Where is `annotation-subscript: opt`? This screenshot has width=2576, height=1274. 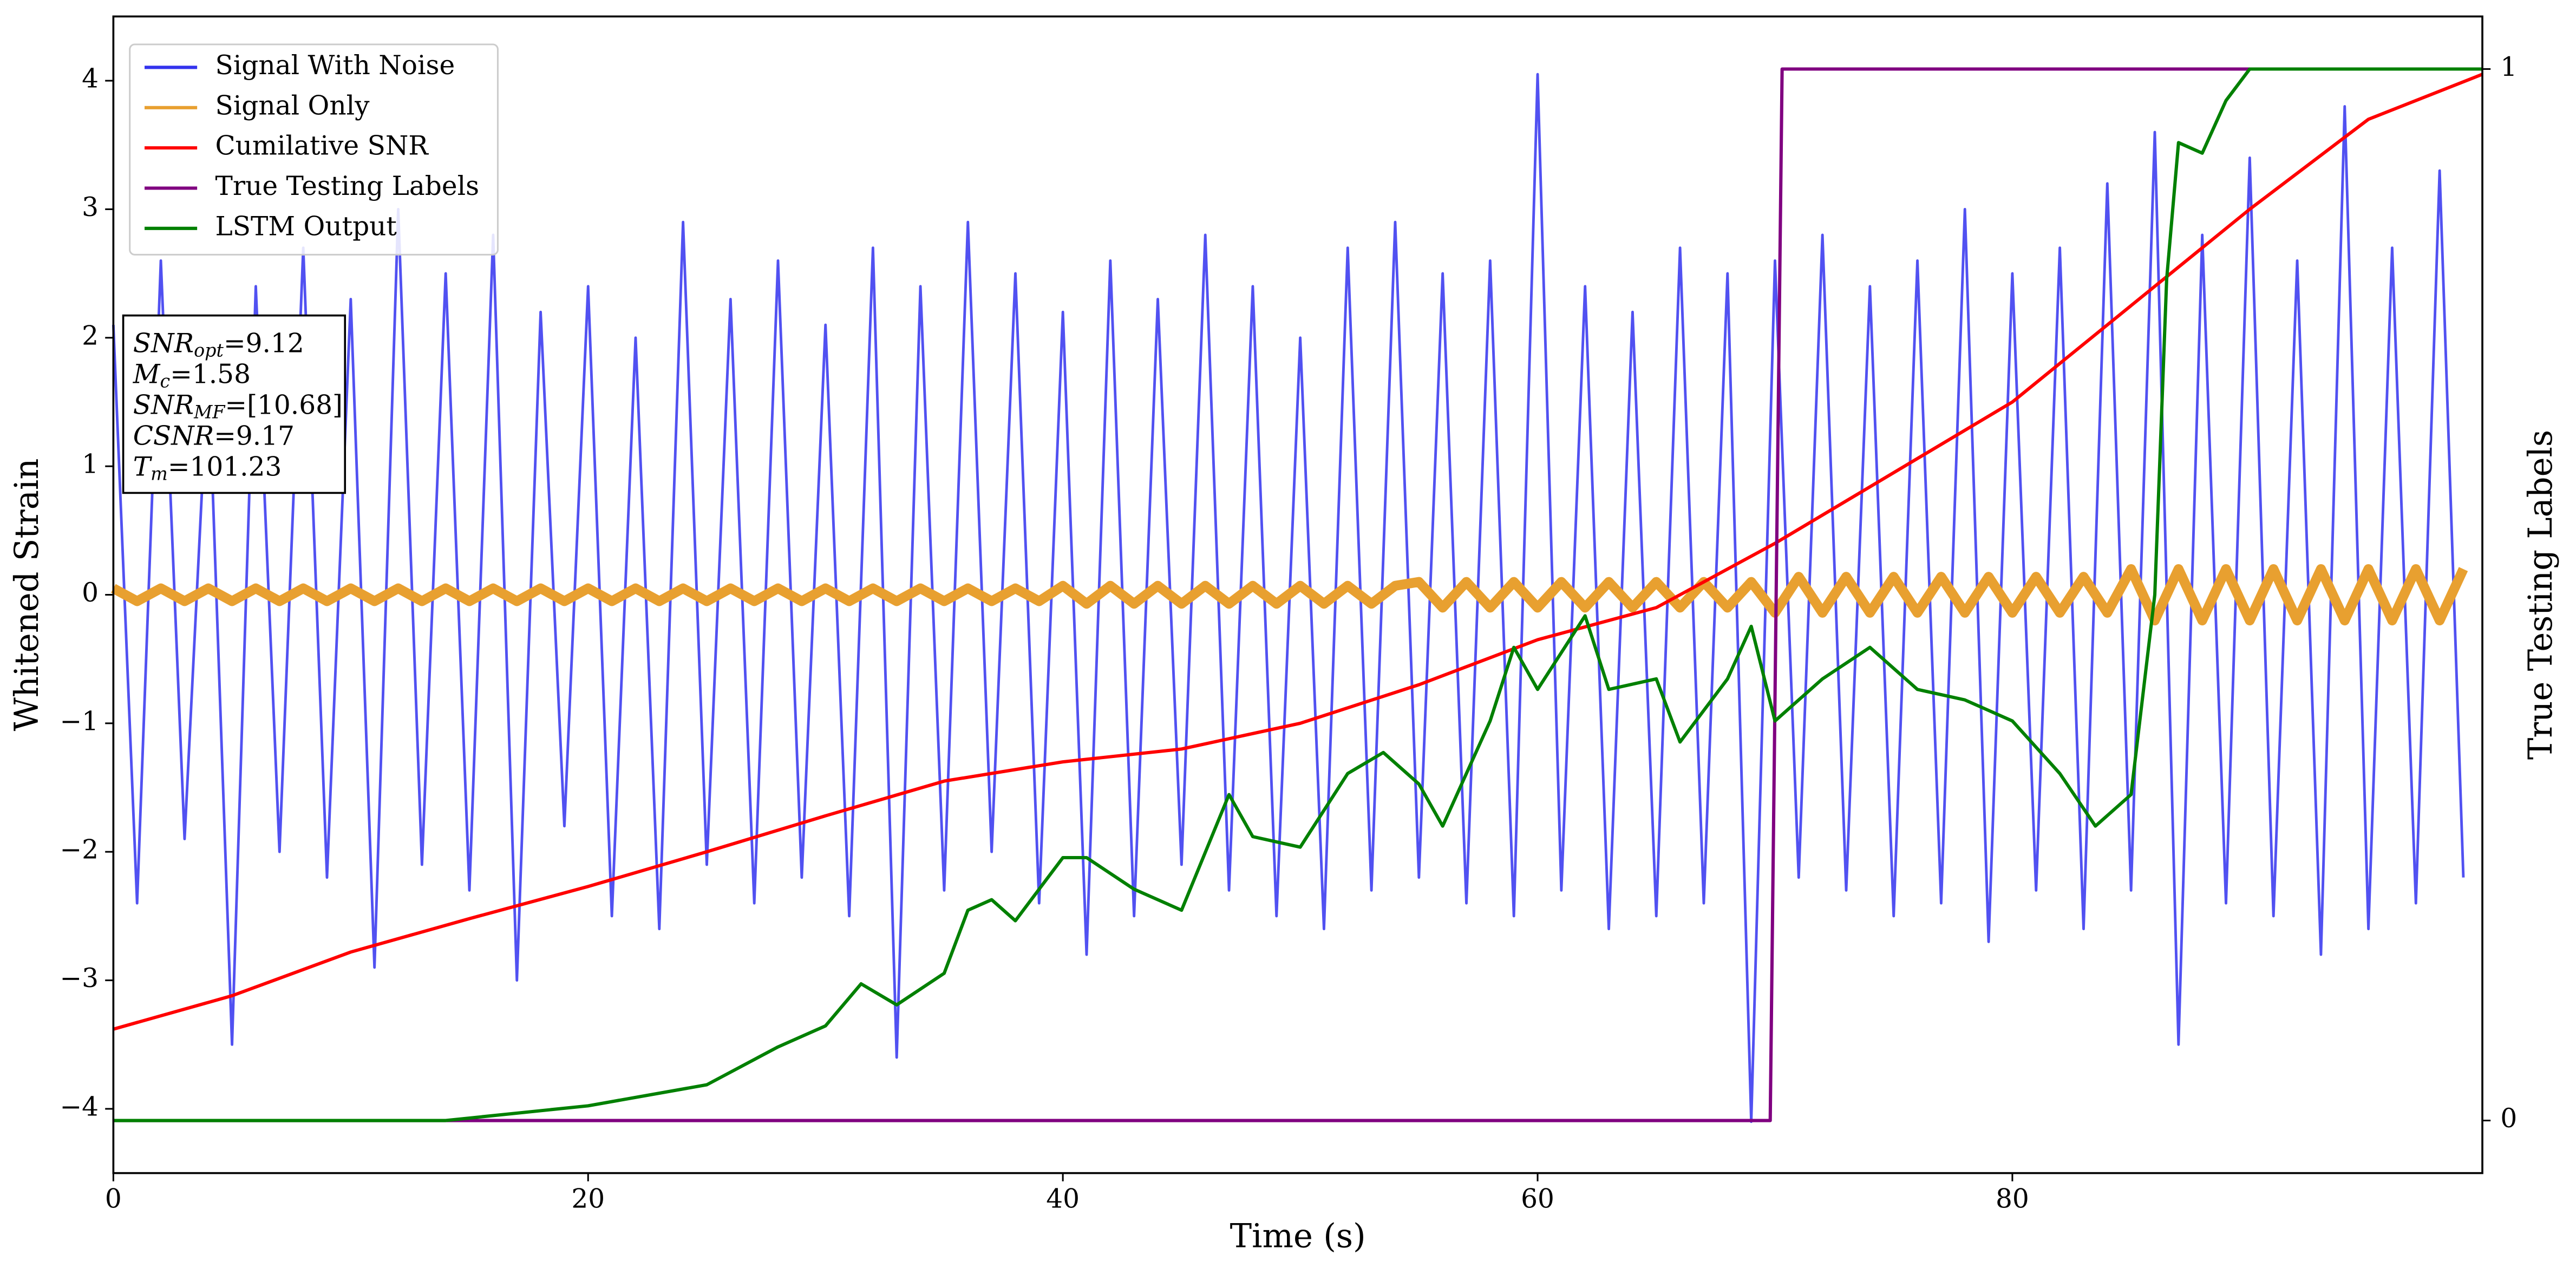
annotation-subscript: opt is located at coordinates (209, 350).